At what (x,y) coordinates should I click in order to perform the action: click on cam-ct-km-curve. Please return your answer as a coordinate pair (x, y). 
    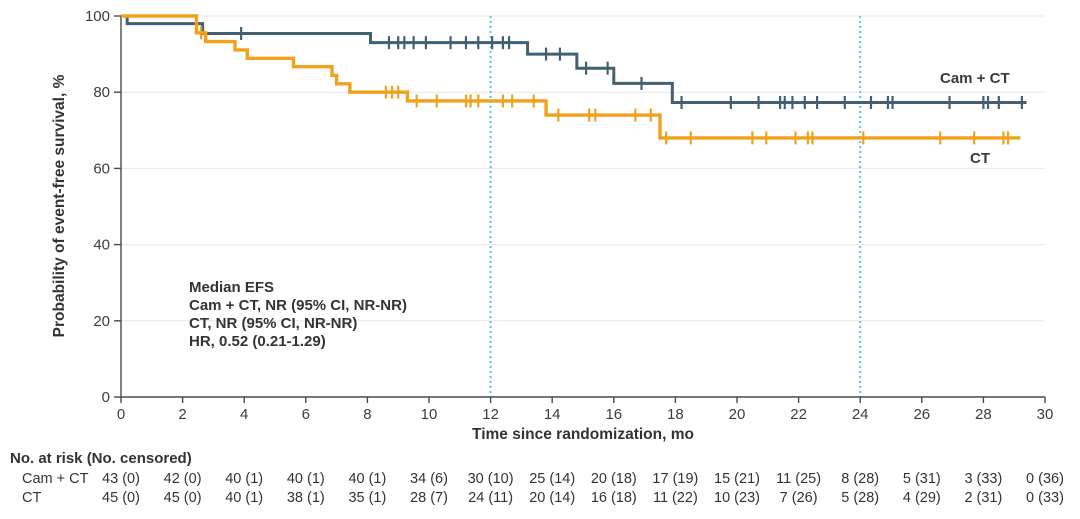
    Looking at the image, I should click on (574, 59).